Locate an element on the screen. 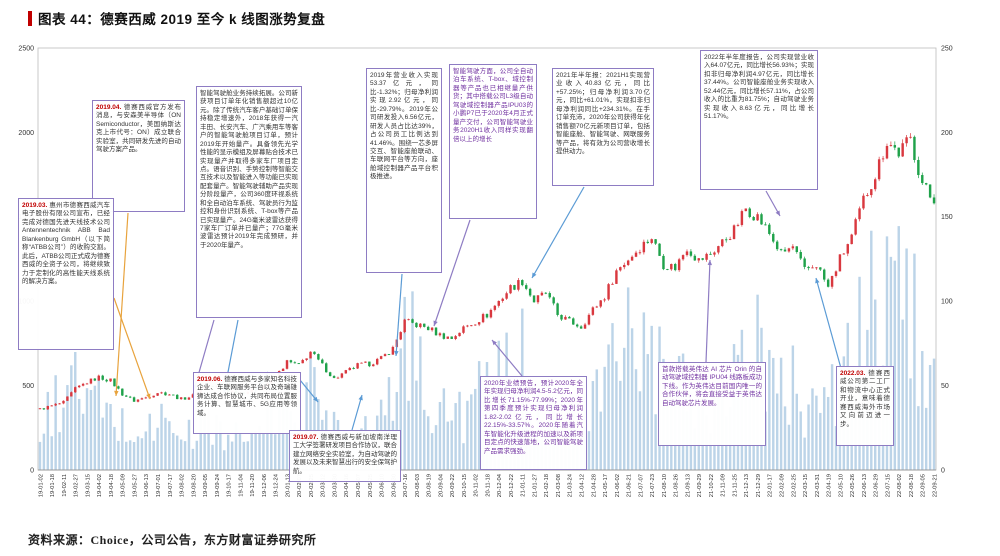 The image size is (1000, 556). svg-text: 20-11-18 is located at coordinates (488, 485).